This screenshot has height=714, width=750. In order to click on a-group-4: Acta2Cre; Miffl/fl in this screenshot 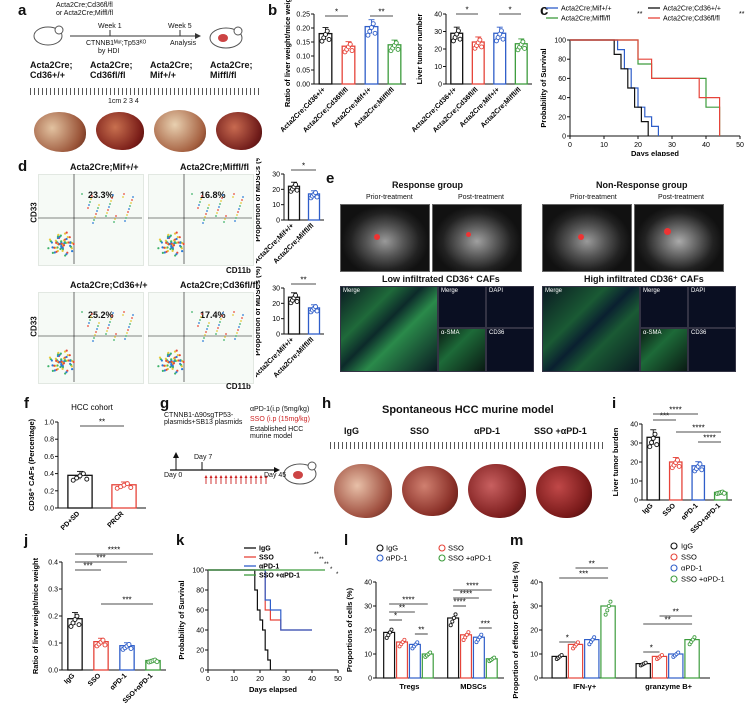, I will do `click(231, 70)`.